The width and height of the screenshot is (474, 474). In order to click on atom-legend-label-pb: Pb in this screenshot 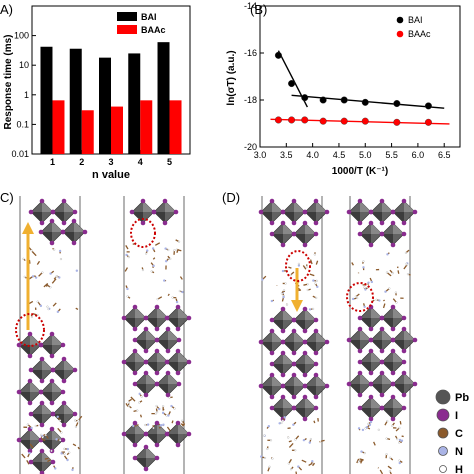, I will do `click(462, 398)`.